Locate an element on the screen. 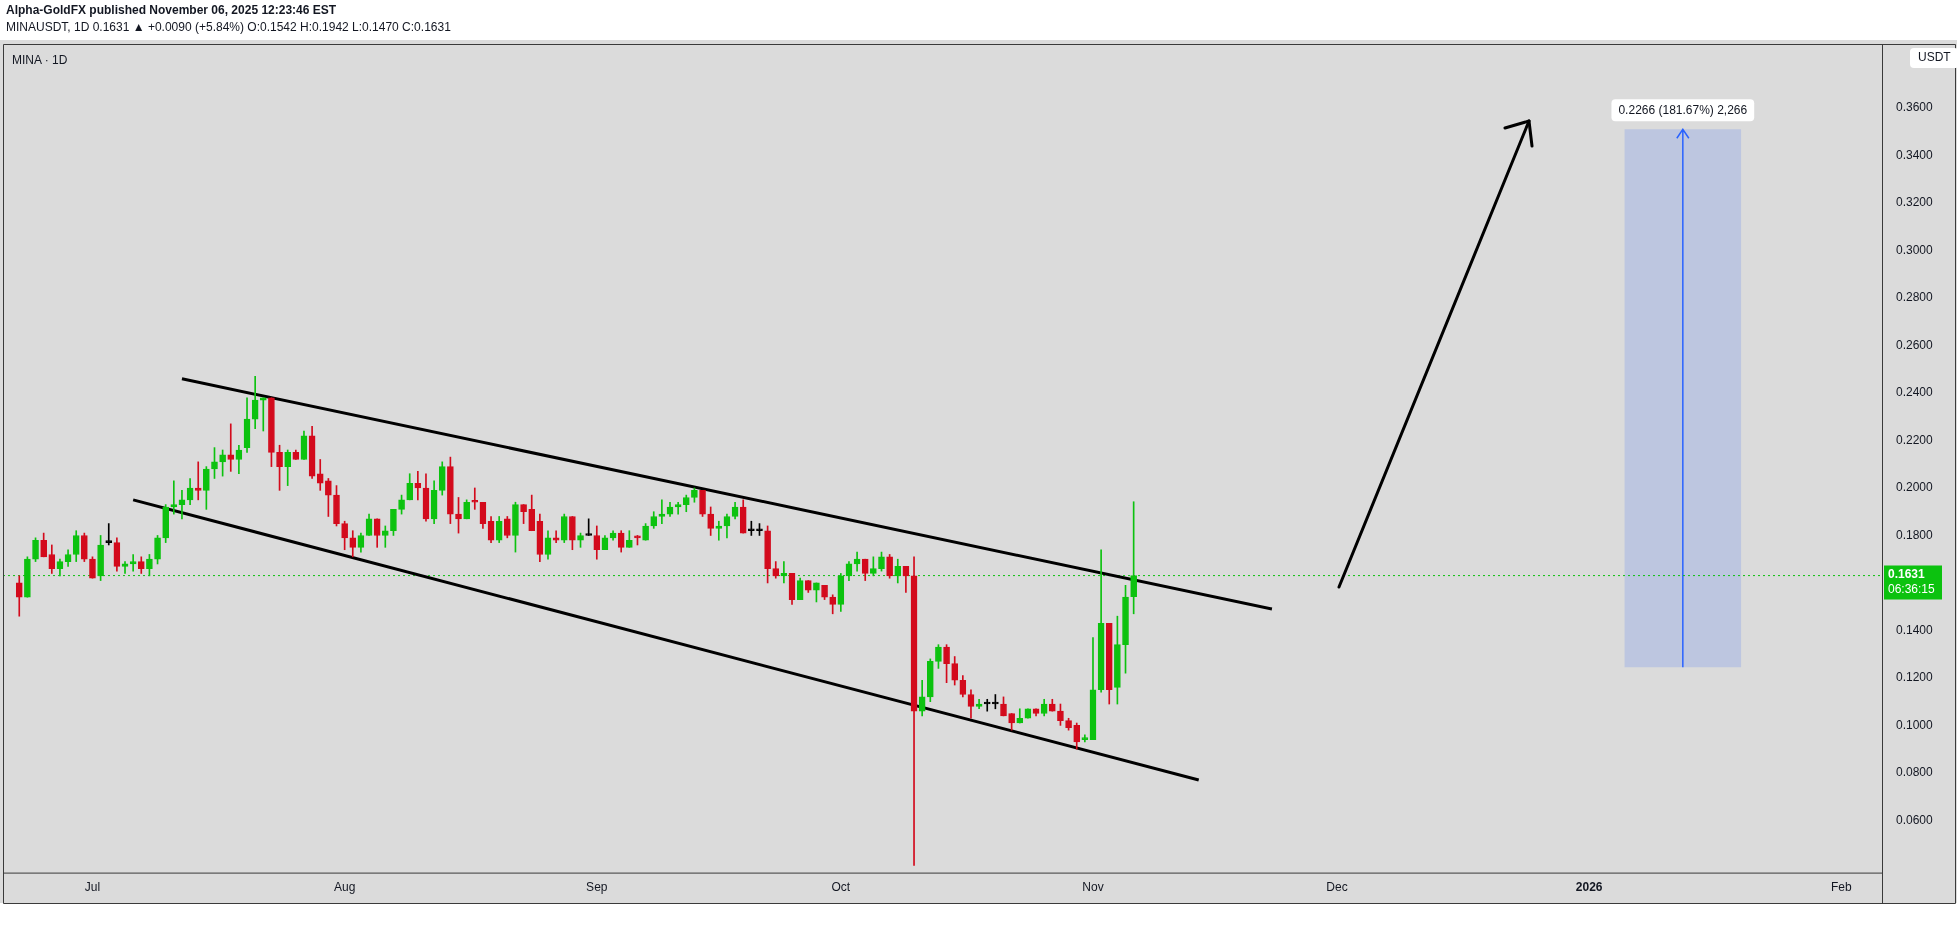 The width and height of the screenshot is (1957, 941). text: MINAUSDT, 1D 0.1631 ▲ +0.0090 (+5.84%) O:0.1542 H:0.1942 L:0.1470 C:0.1631 is located at coordinates (228, 27).